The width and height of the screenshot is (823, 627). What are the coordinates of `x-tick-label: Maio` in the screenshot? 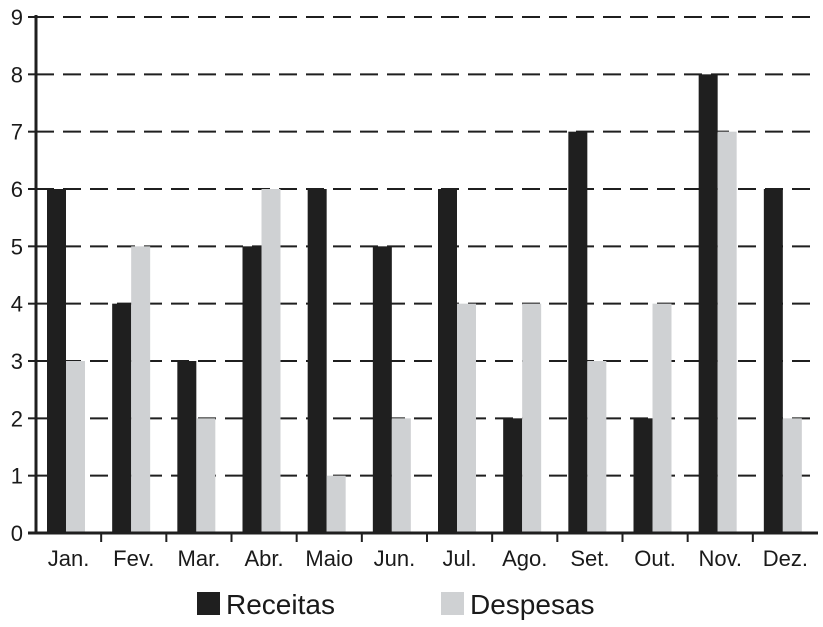 It's located at (329, 558).